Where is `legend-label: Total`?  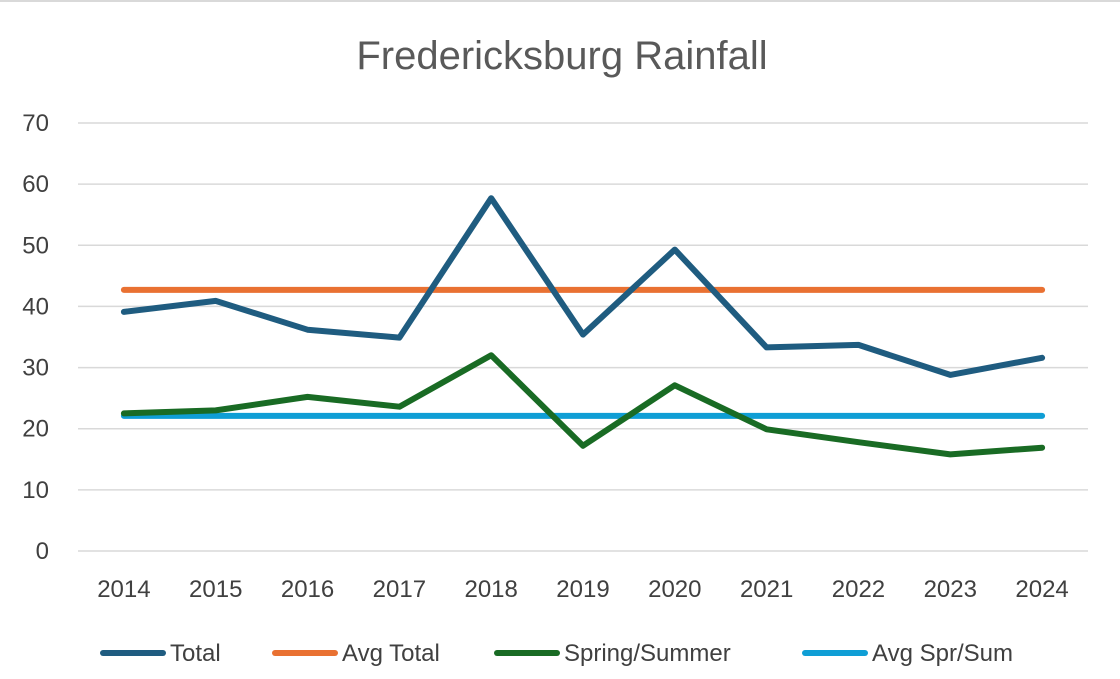 legend-label: Total is located at coordinates (195, 653).